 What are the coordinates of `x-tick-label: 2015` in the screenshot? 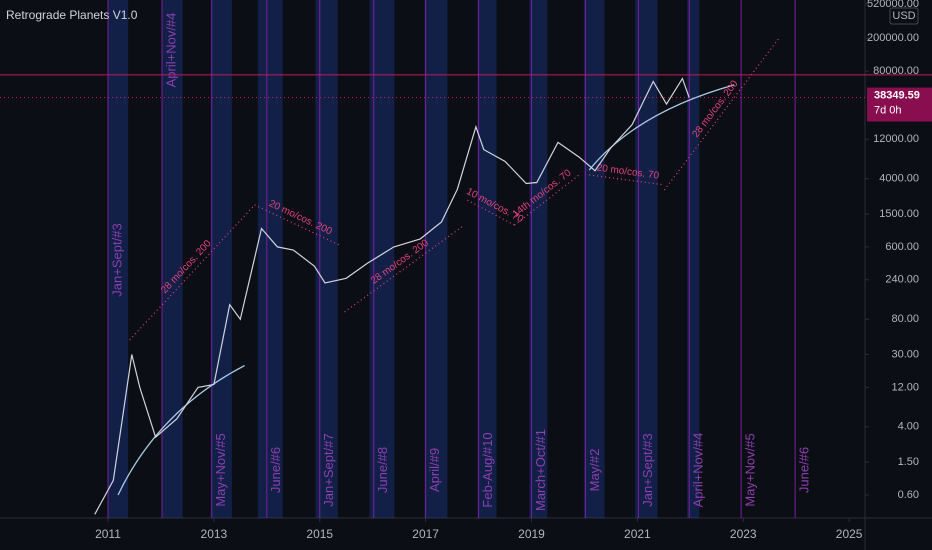 It's located at (319, 534).